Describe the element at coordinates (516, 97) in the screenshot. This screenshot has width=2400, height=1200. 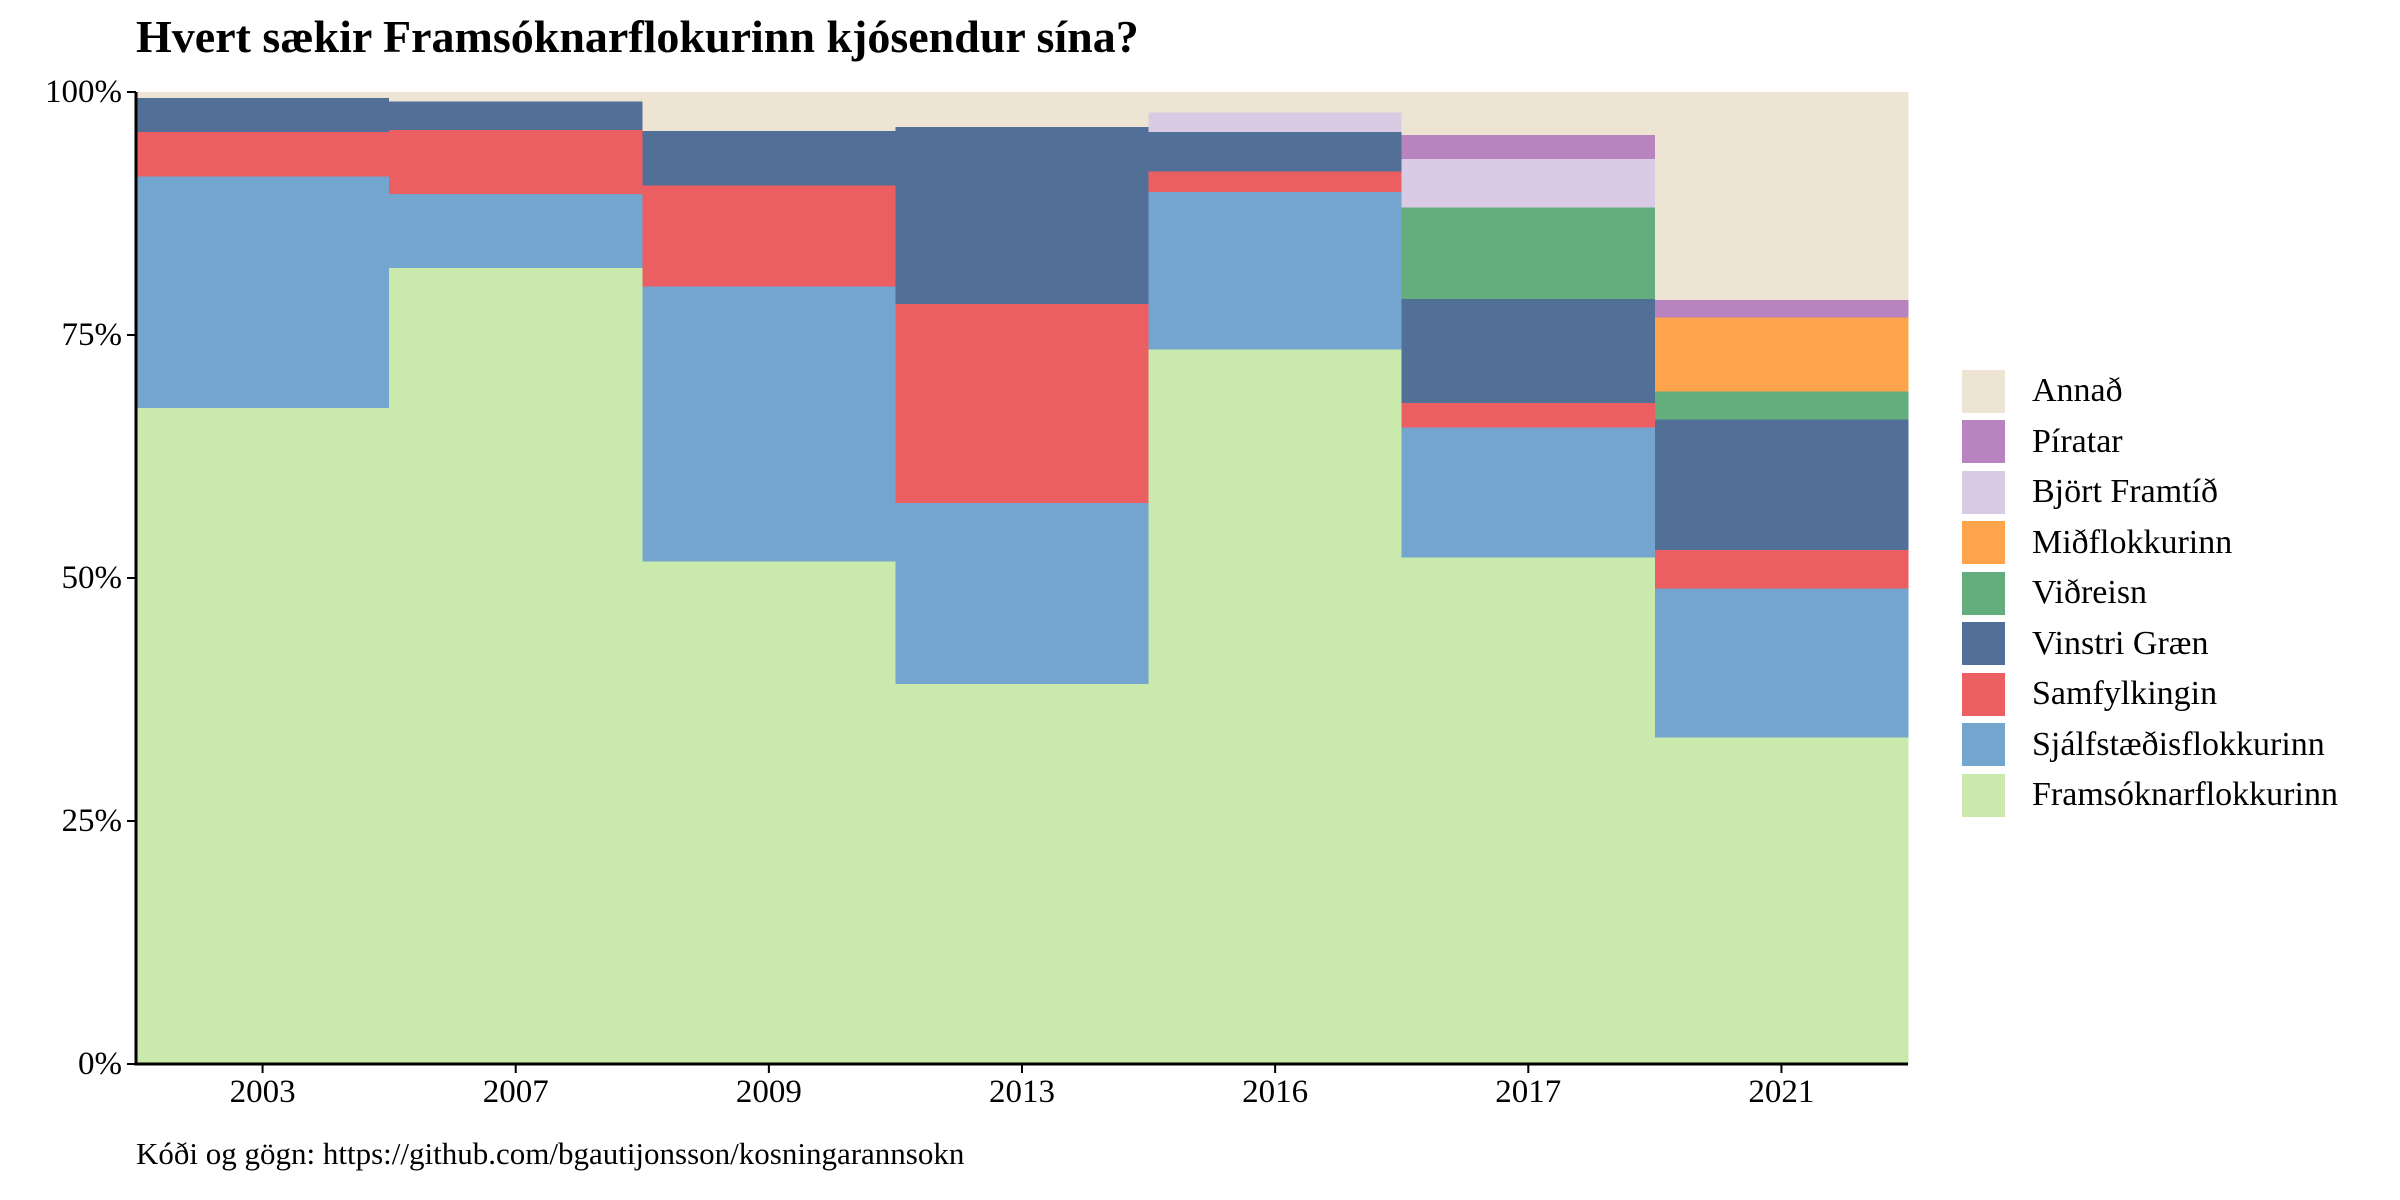
I see `bar-segment-annad-2007` at that location.